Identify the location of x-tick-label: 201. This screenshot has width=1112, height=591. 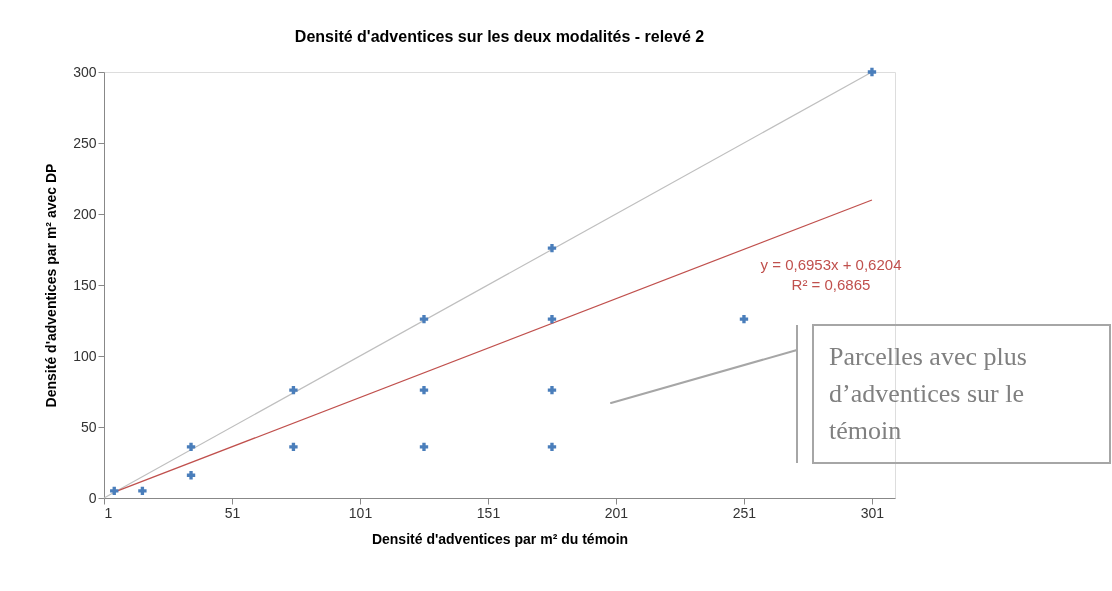
(616, 512).